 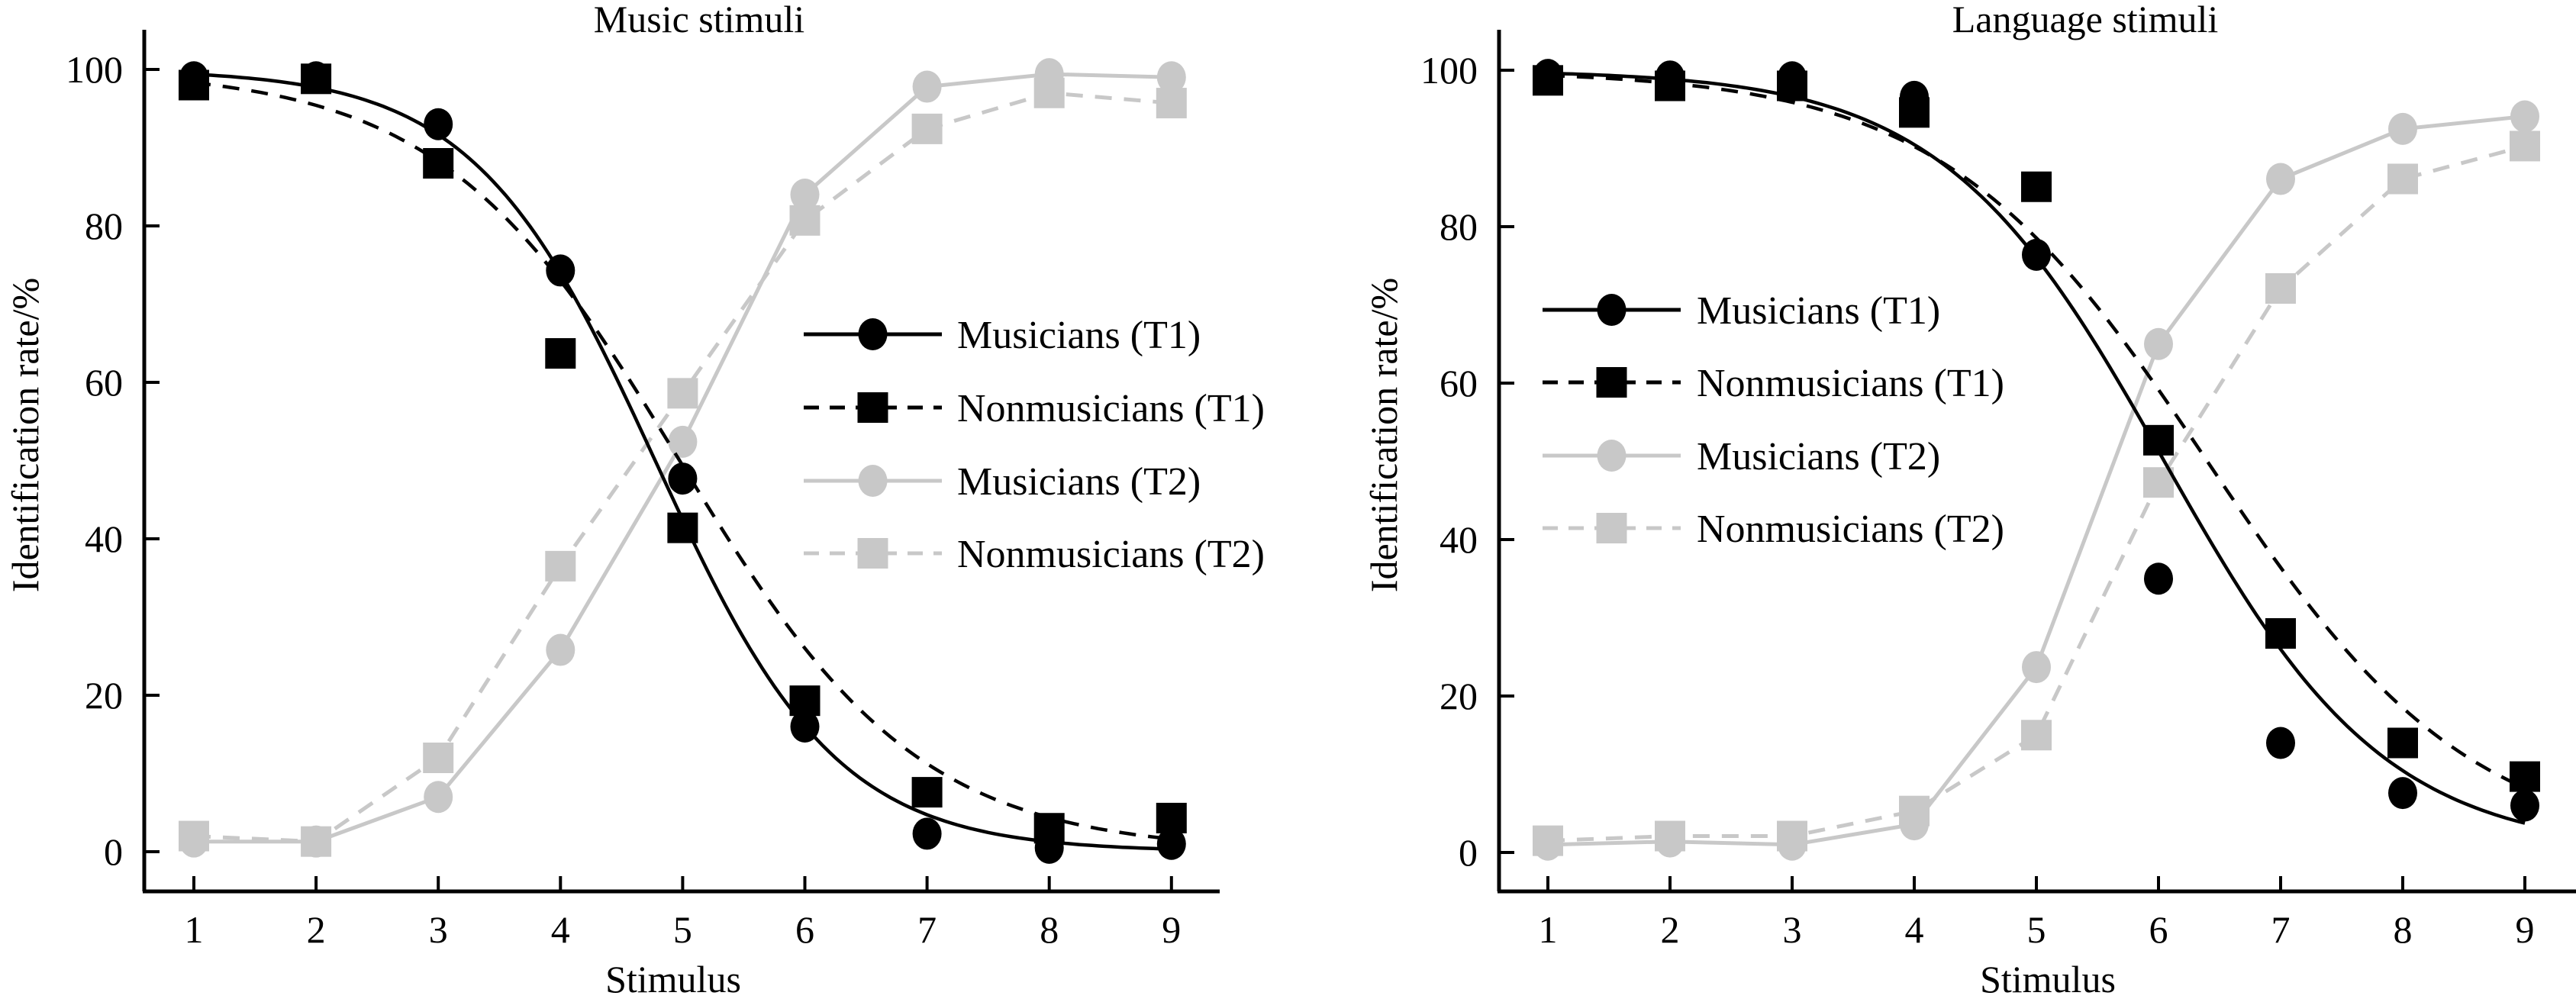 What do you see at coordinates (1611, 528) in the screenshot?
I see `legend-square-marker` at bounding box center [1611, 528].